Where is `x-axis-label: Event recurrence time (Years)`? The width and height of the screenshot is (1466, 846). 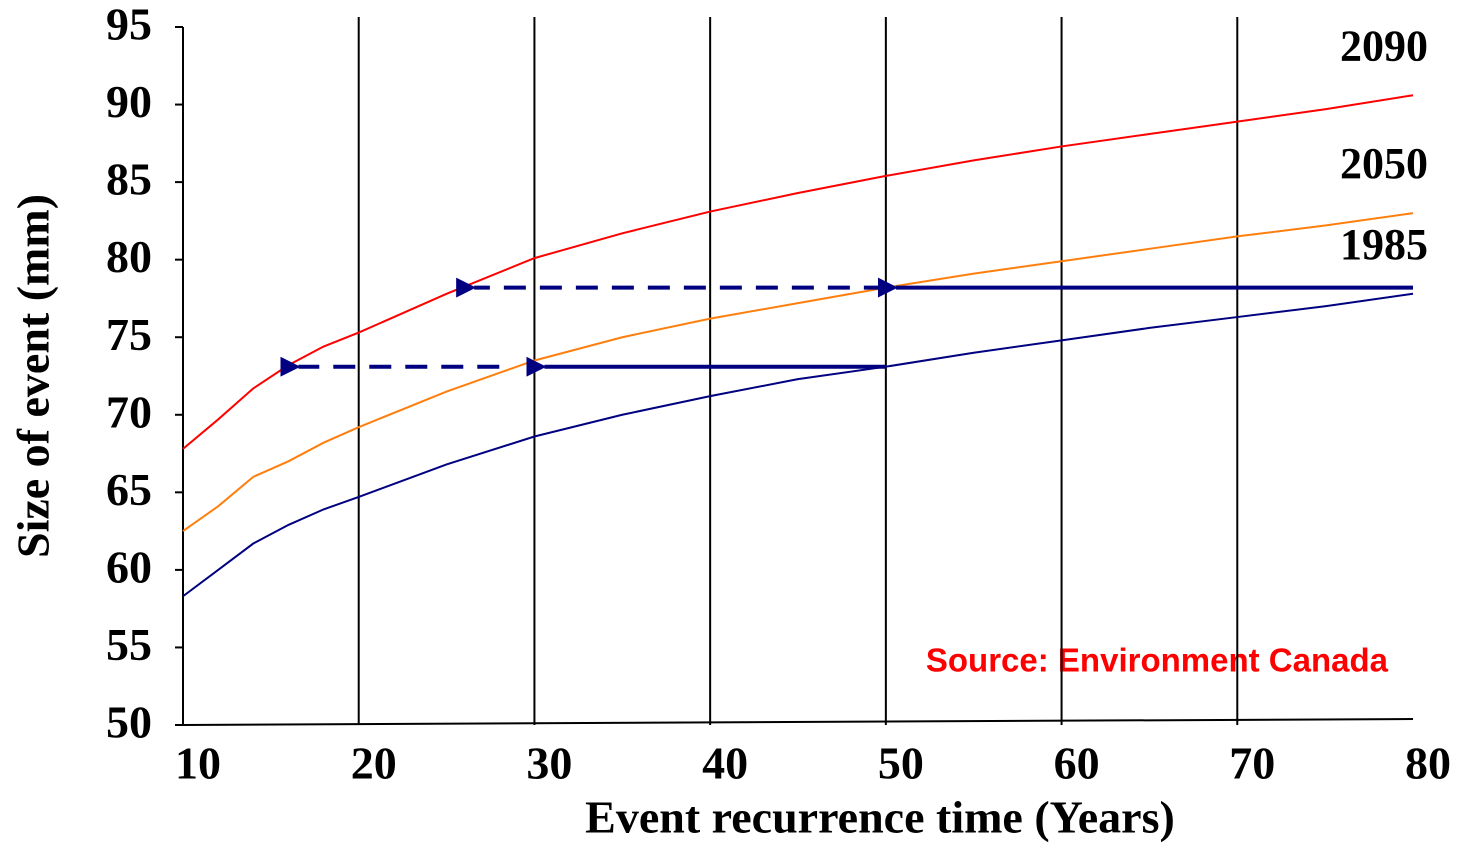
x-axis-label: Event recurrence time (Years) is located at coordinates (880, 817).